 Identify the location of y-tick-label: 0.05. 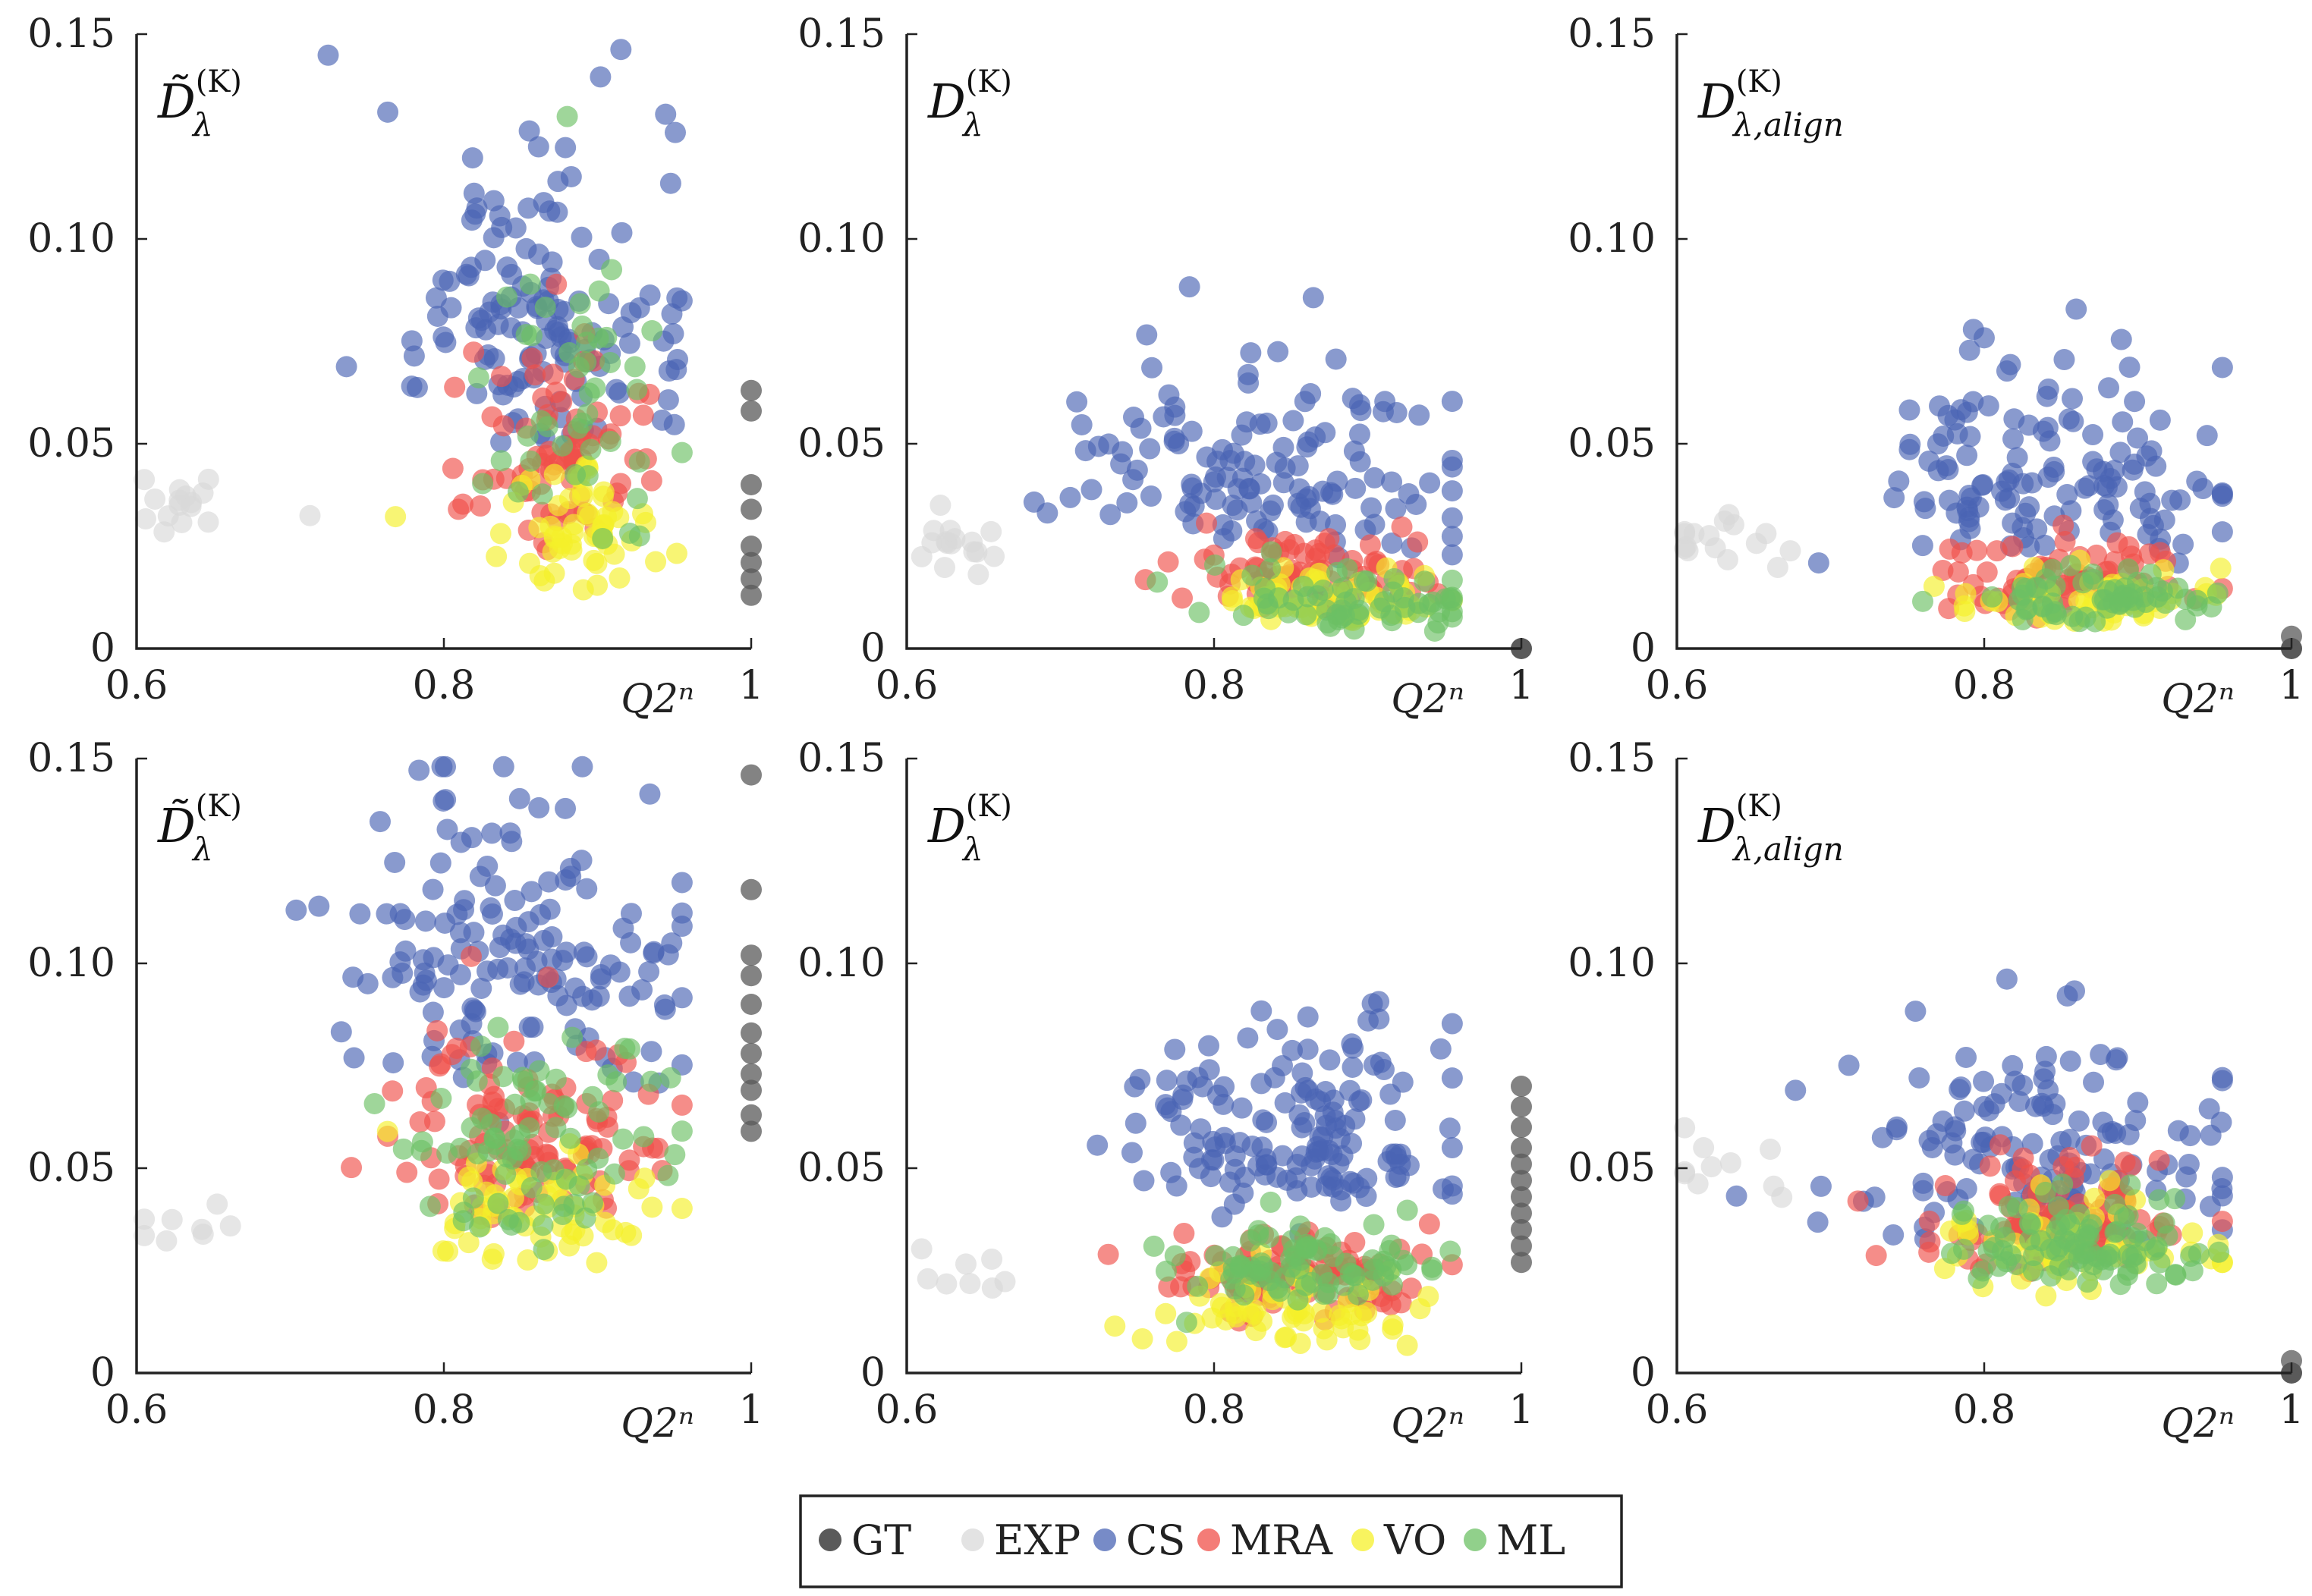
(71, 444).